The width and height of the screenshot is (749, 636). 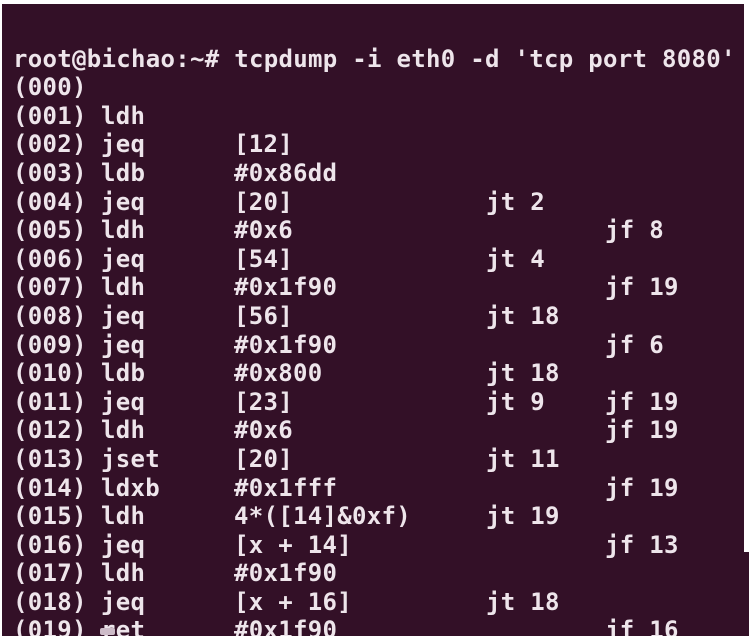 What do you see at coordinates (130, 487) in the screenshot?
I see `instruction-opcode: ldxb` at bounding box center [130, 487].